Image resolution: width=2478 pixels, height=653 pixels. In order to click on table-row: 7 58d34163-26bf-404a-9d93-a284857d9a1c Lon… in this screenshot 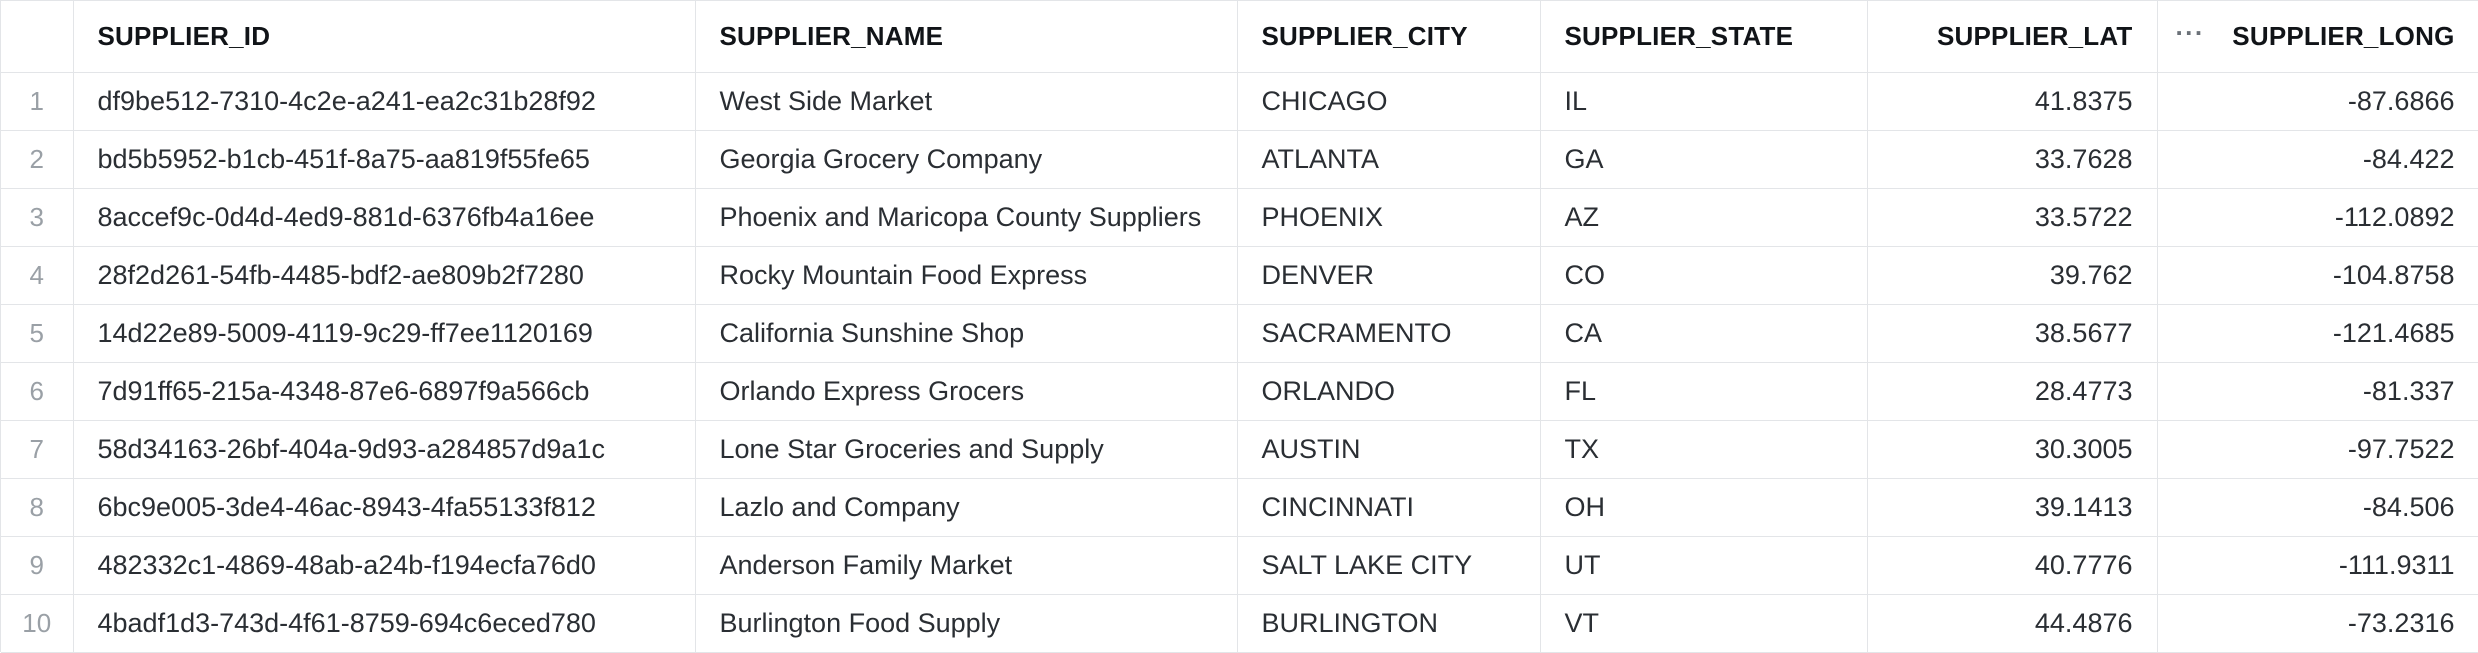, I will do `click(1239, 449)`.